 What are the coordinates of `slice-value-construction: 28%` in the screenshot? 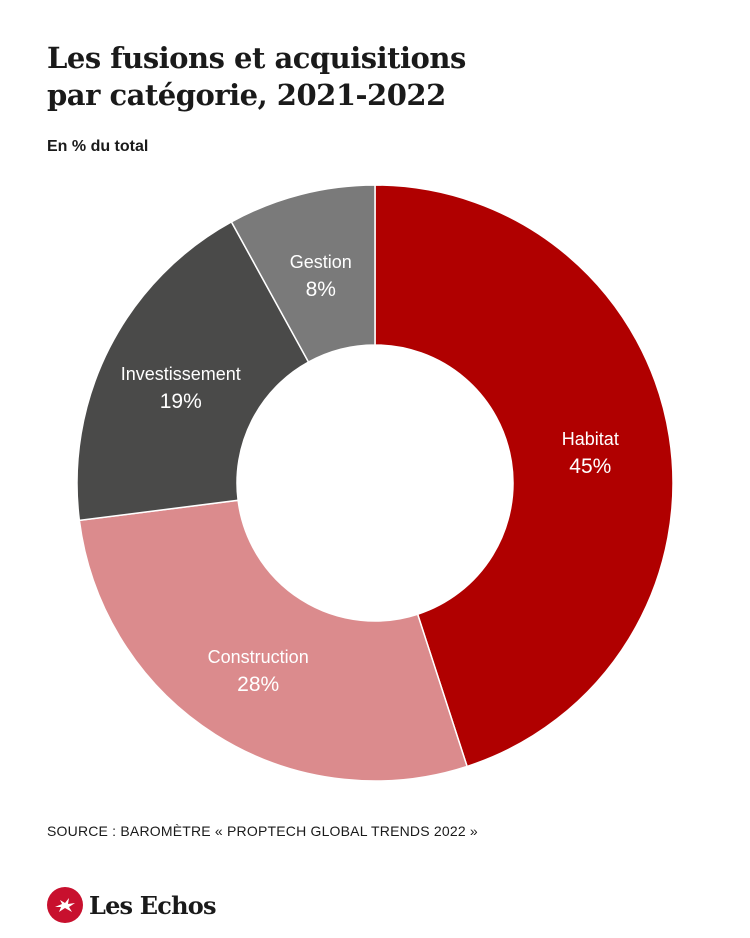 It's located at (258, 684).